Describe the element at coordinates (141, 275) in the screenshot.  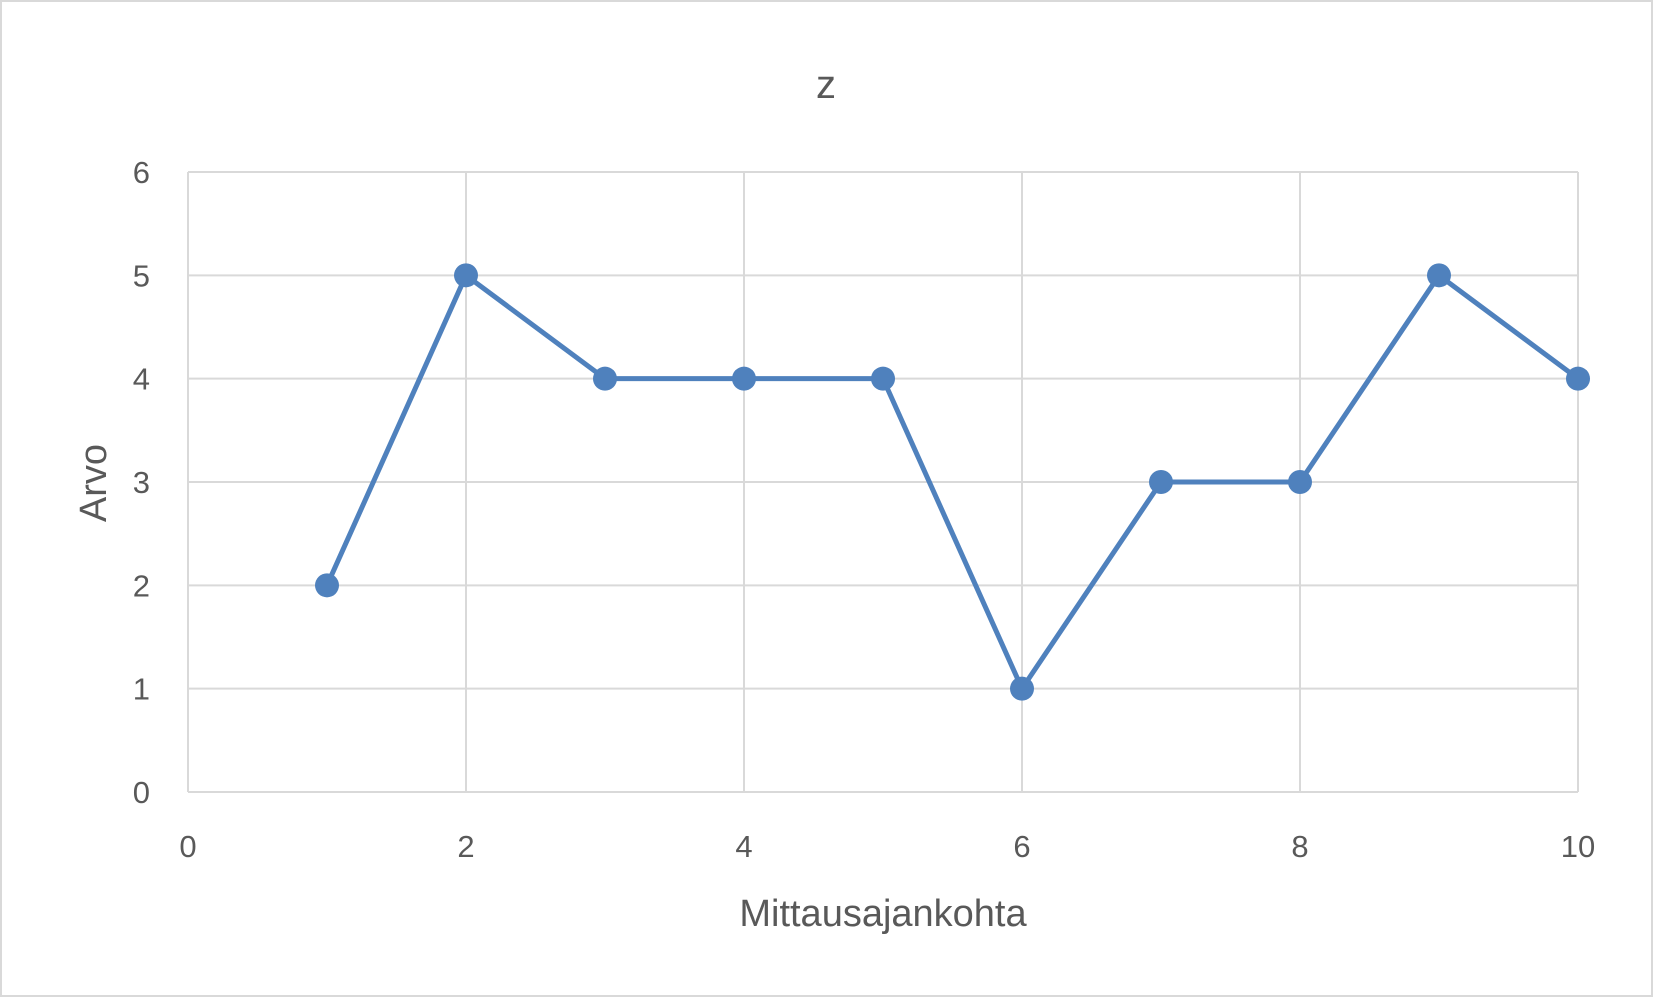
I see `y-tick-label: 5` at that location.